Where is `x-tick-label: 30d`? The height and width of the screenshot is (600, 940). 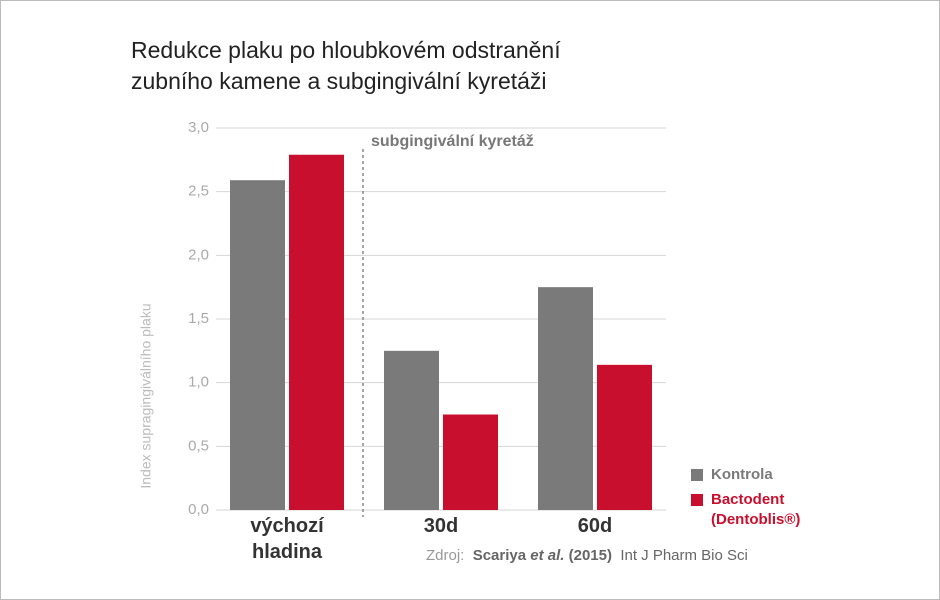
x-tick-label: 30d is located at coordinates (441, 526).